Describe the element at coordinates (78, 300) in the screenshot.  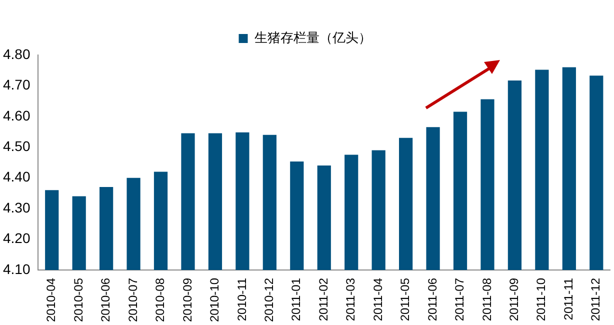
I see `x-tick-label: 2010-05` at that location.